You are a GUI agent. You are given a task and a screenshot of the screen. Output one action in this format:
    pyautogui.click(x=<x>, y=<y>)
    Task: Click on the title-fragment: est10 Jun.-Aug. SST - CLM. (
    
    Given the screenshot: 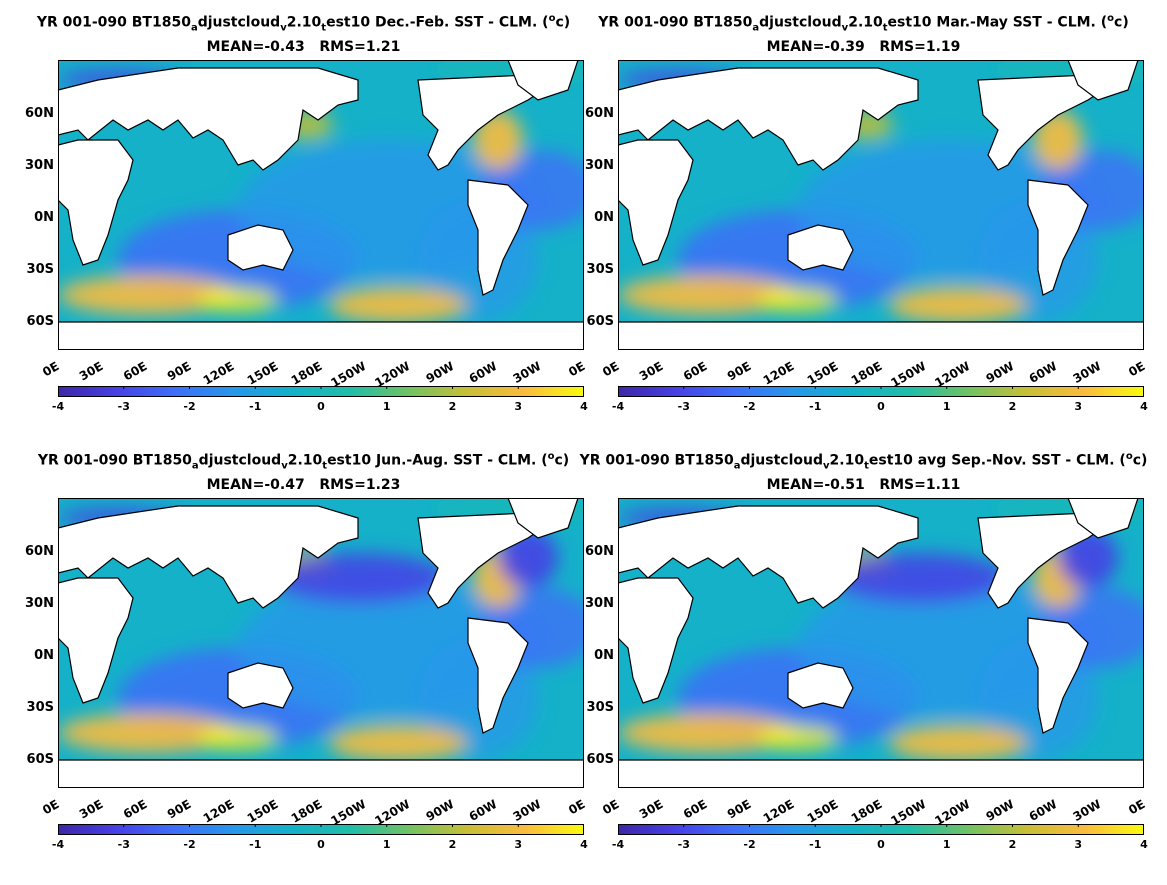 What is the action you would take?
    pyautogui.click(x=437, y=460)
    